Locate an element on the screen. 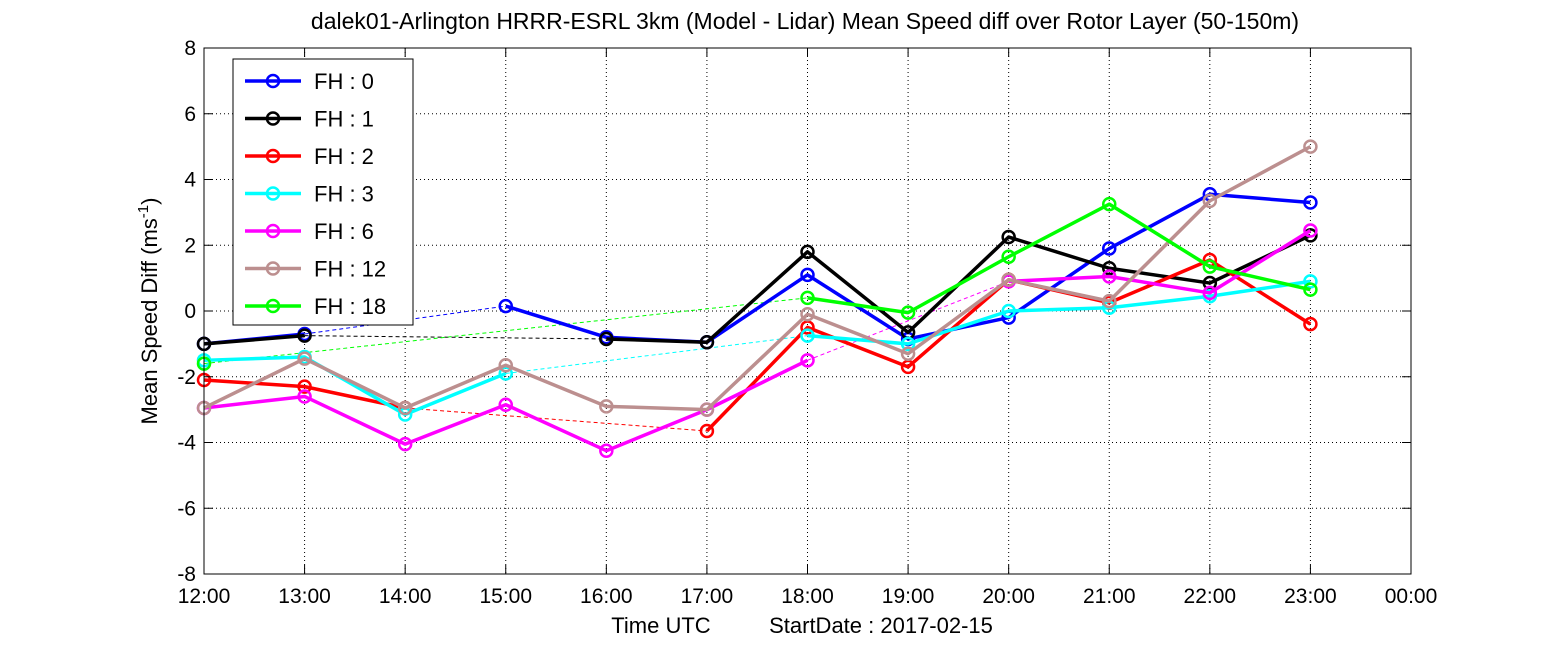 This screenshot has width=1559, height=656. legend-label: FH : 6 is located at coordinates (344, 231).